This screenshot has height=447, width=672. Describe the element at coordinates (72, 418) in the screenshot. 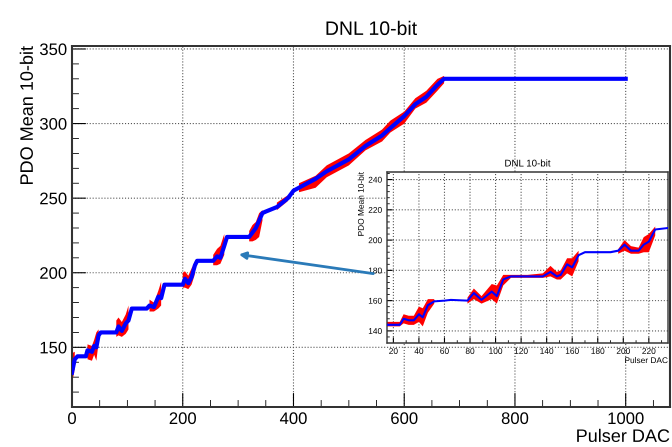

I see `x-tick-label: 0` at that location.